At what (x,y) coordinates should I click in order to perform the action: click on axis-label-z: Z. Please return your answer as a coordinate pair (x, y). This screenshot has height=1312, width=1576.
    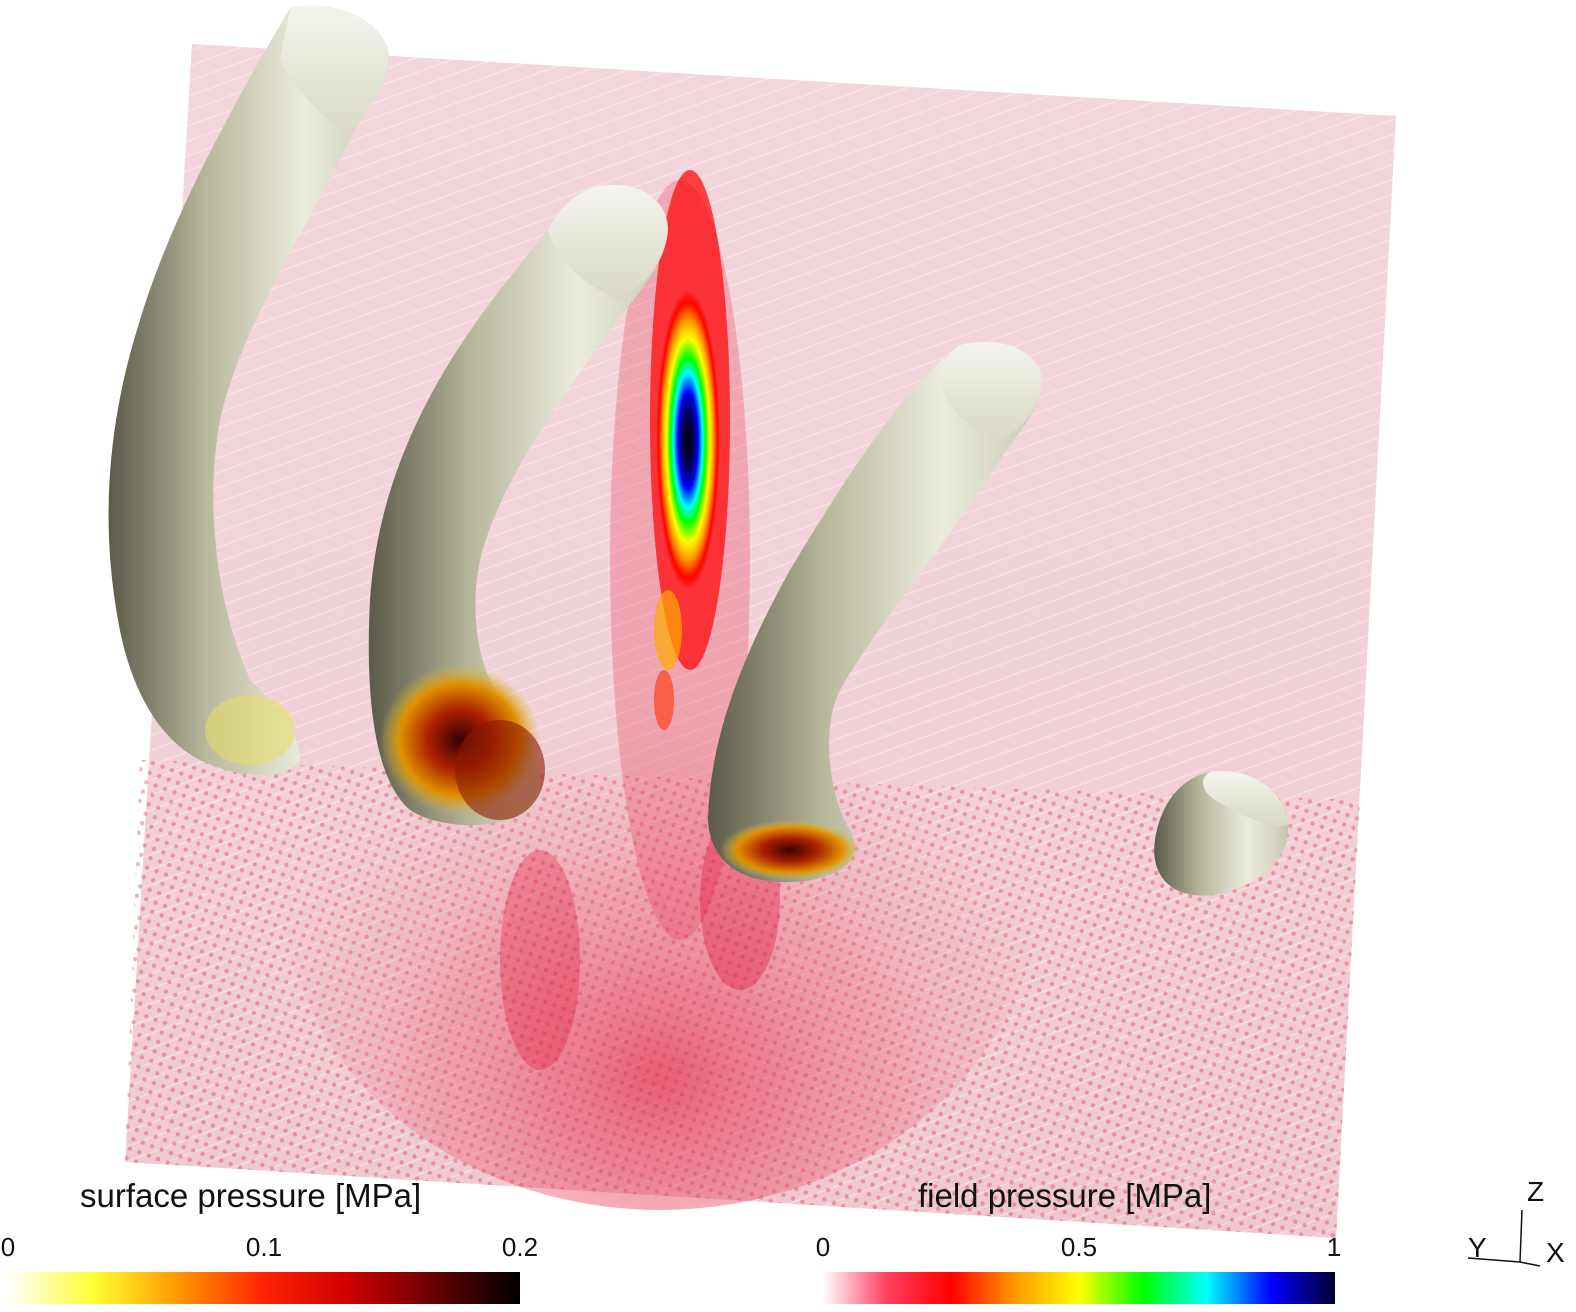
    Looking at the image, I should click on (1536, 1191).